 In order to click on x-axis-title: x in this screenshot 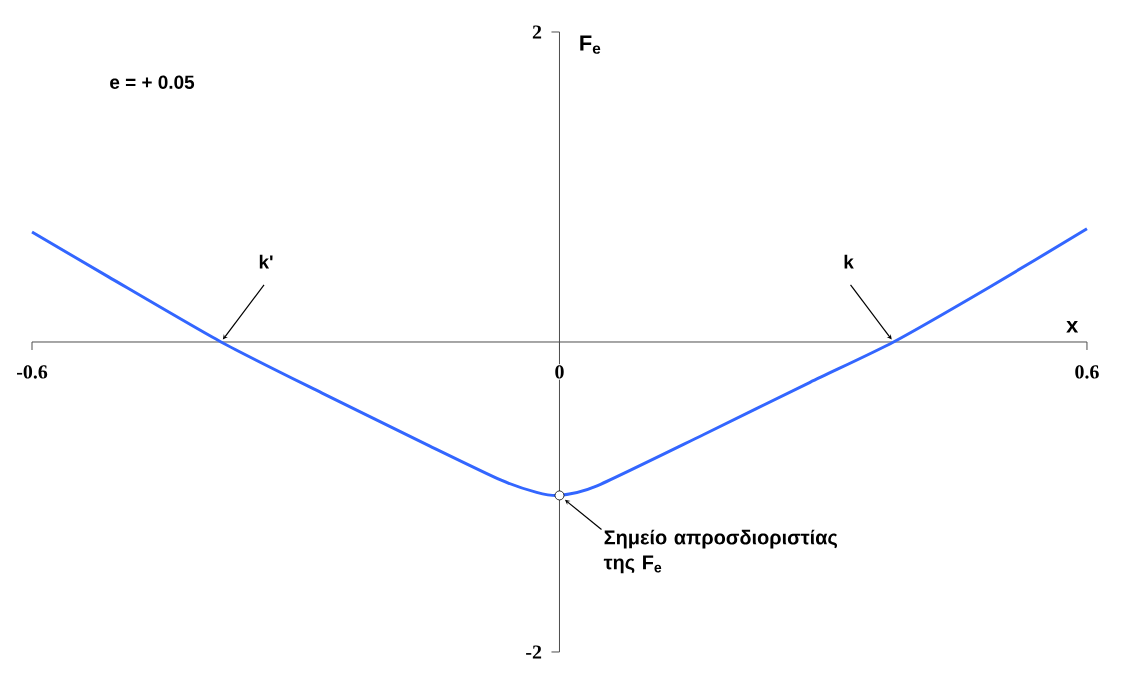, I will do `click(1072, 326)`.